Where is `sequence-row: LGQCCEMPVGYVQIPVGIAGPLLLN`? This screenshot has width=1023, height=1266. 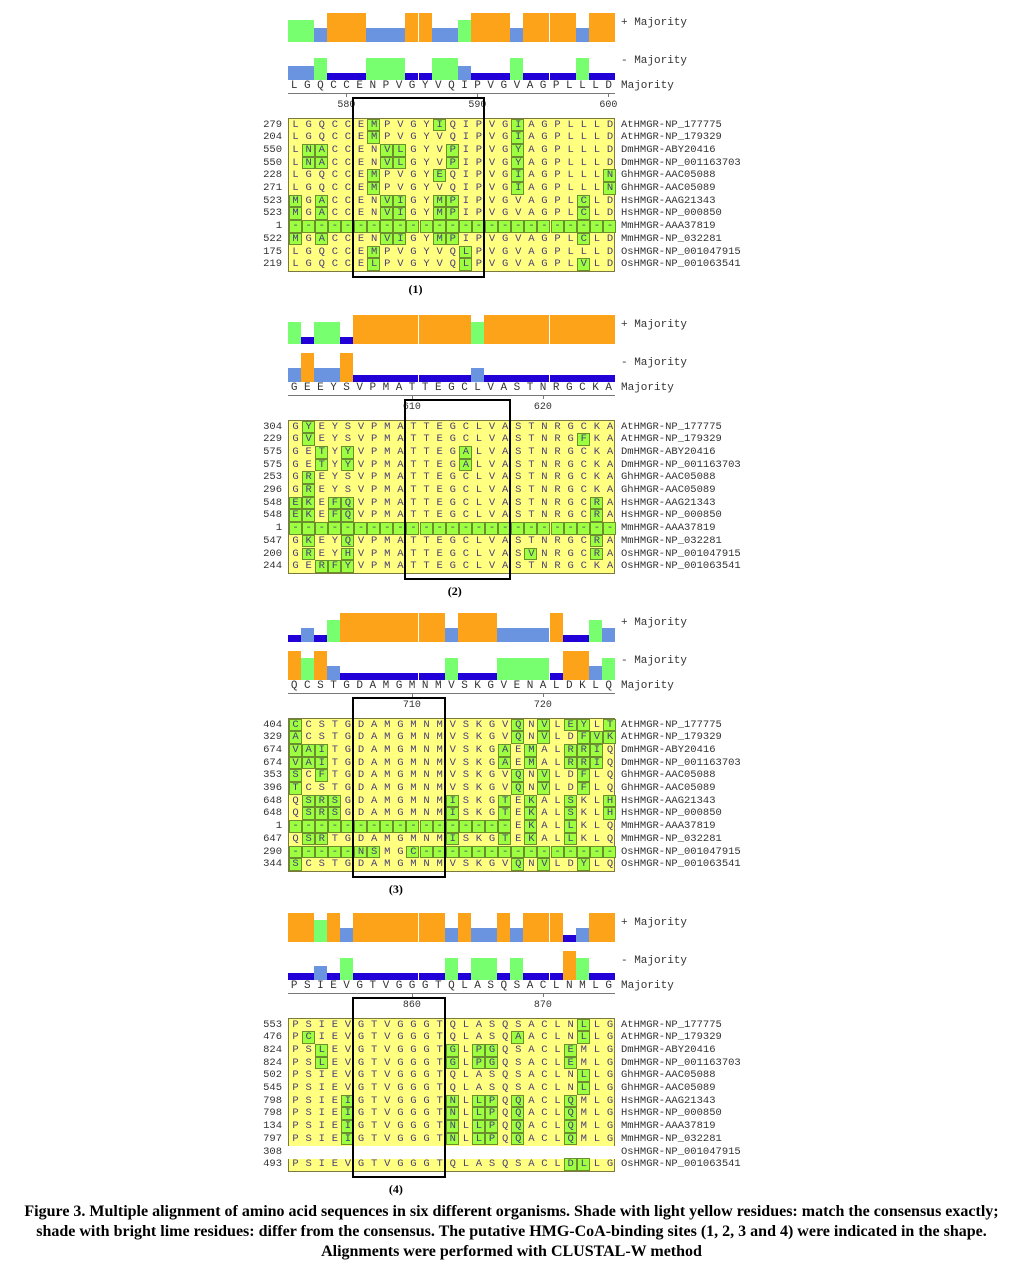
sequence-row: LGQCCEMPVGYVQIPVGIAGPLLLN is located at coordinates (456, 188).